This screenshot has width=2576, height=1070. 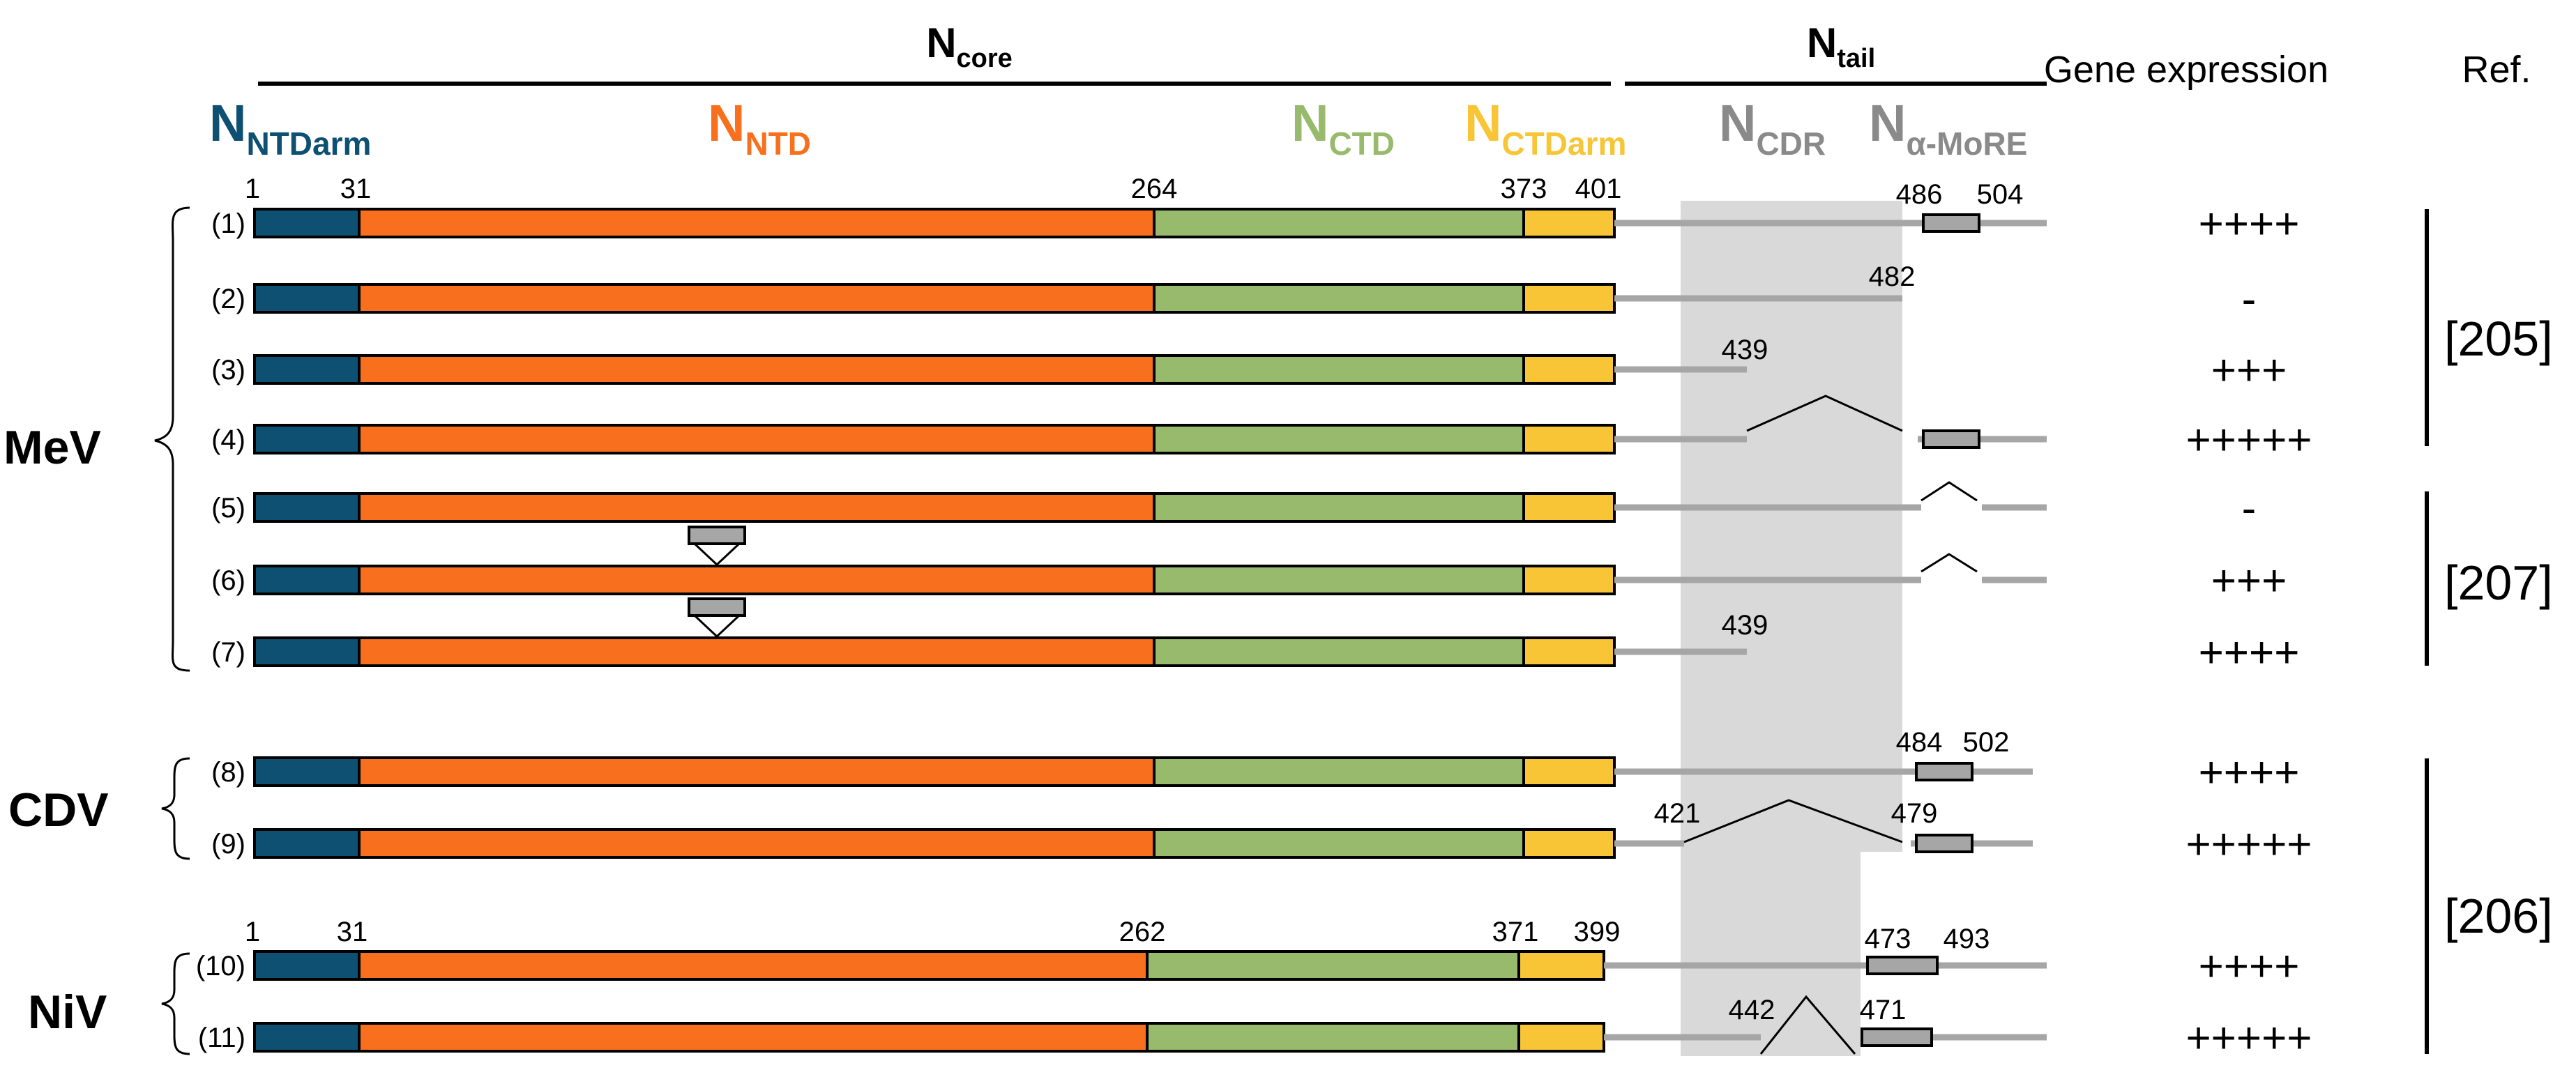 I want to click on virus-label-mev: MeV, so click(x=52, y=447).